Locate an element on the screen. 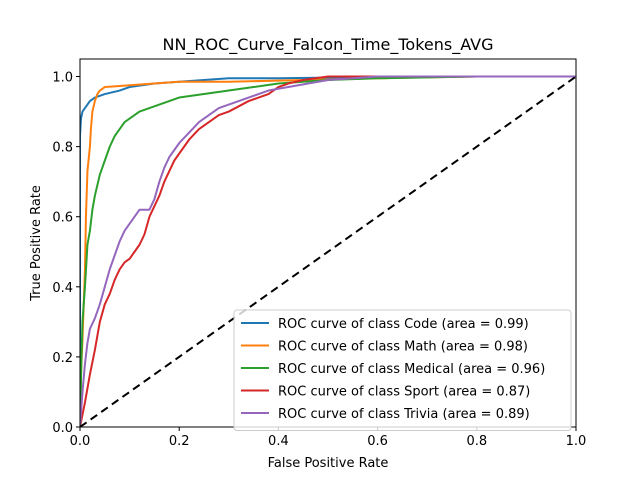 The height and width of the screenshot is (480, 640). chart-title: NN_ROC_Curve_Falcon_Time_Tokens_AVG is located at coordinates (327, 45).